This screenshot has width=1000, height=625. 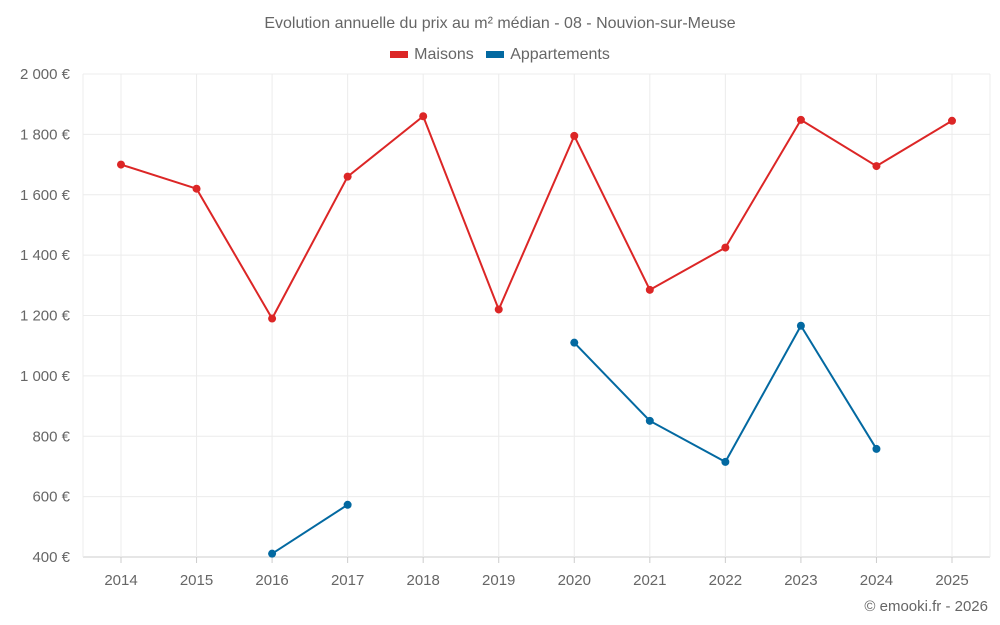 What do you see at coordinates (649, 580) in the screenshot?
I see `x-tick-label: 2021` at bounding box center [649, 580].